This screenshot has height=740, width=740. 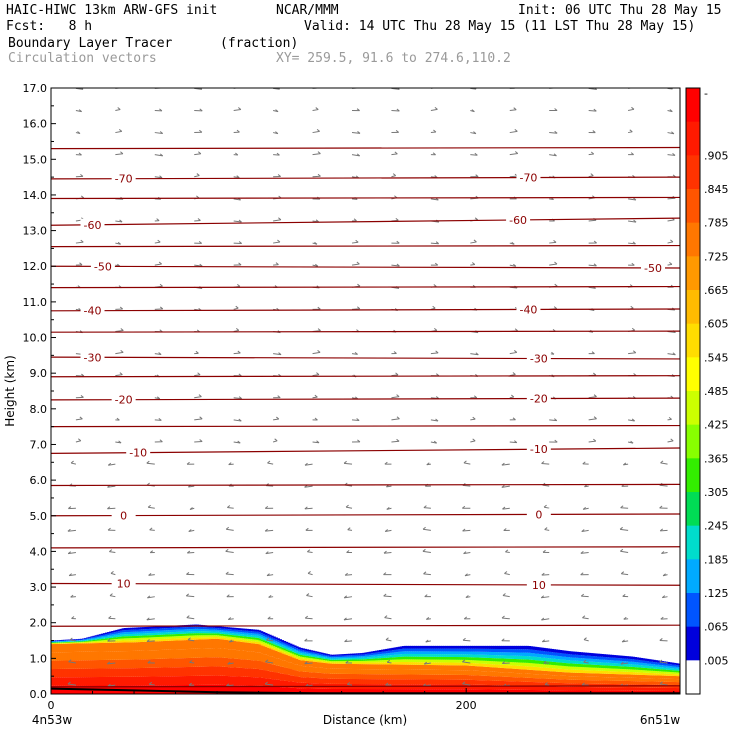 I want to click on isotherm-label-bg, so click(x=123, y=399).